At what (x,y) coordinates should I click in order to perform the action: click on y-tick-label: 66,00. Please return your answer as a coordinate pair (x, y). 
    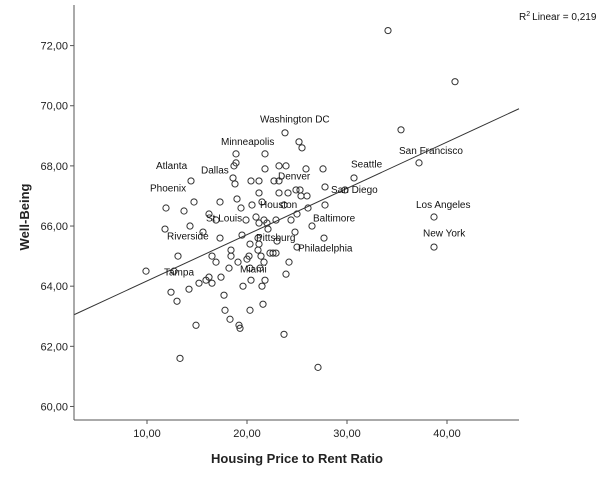
    Looking at the image, I should click on (54, 227).